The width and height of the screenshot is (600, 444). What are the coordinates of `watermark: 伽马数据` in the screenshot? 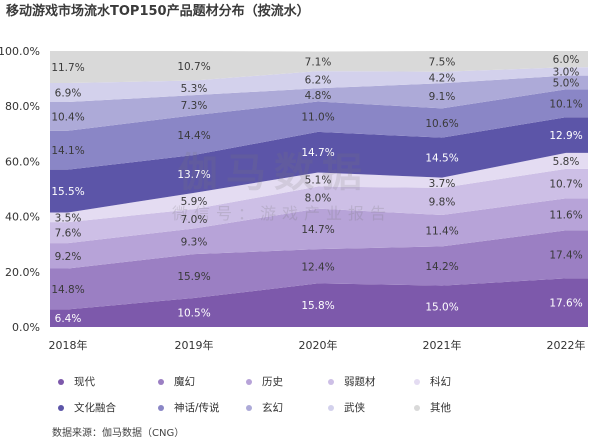 It's located at (274, 173).